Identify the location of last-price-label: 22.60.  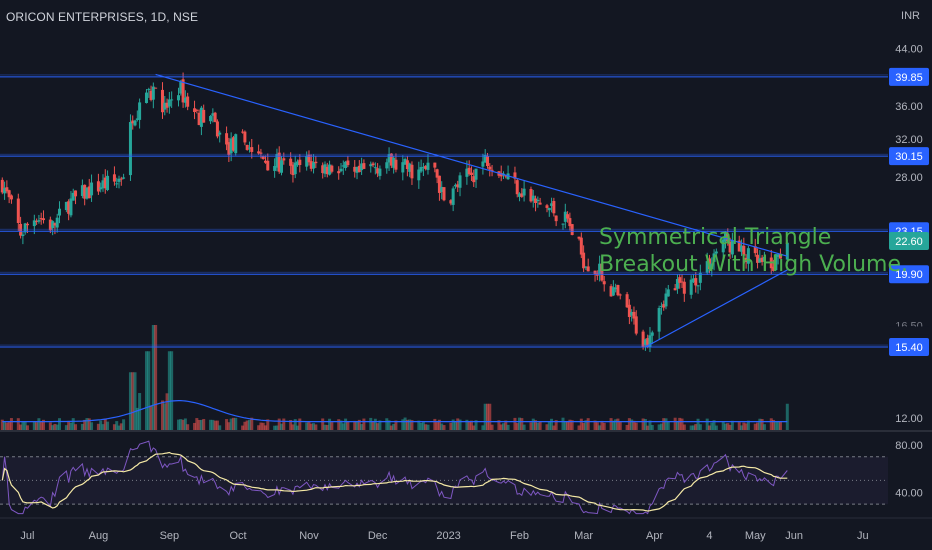
(909, 242).